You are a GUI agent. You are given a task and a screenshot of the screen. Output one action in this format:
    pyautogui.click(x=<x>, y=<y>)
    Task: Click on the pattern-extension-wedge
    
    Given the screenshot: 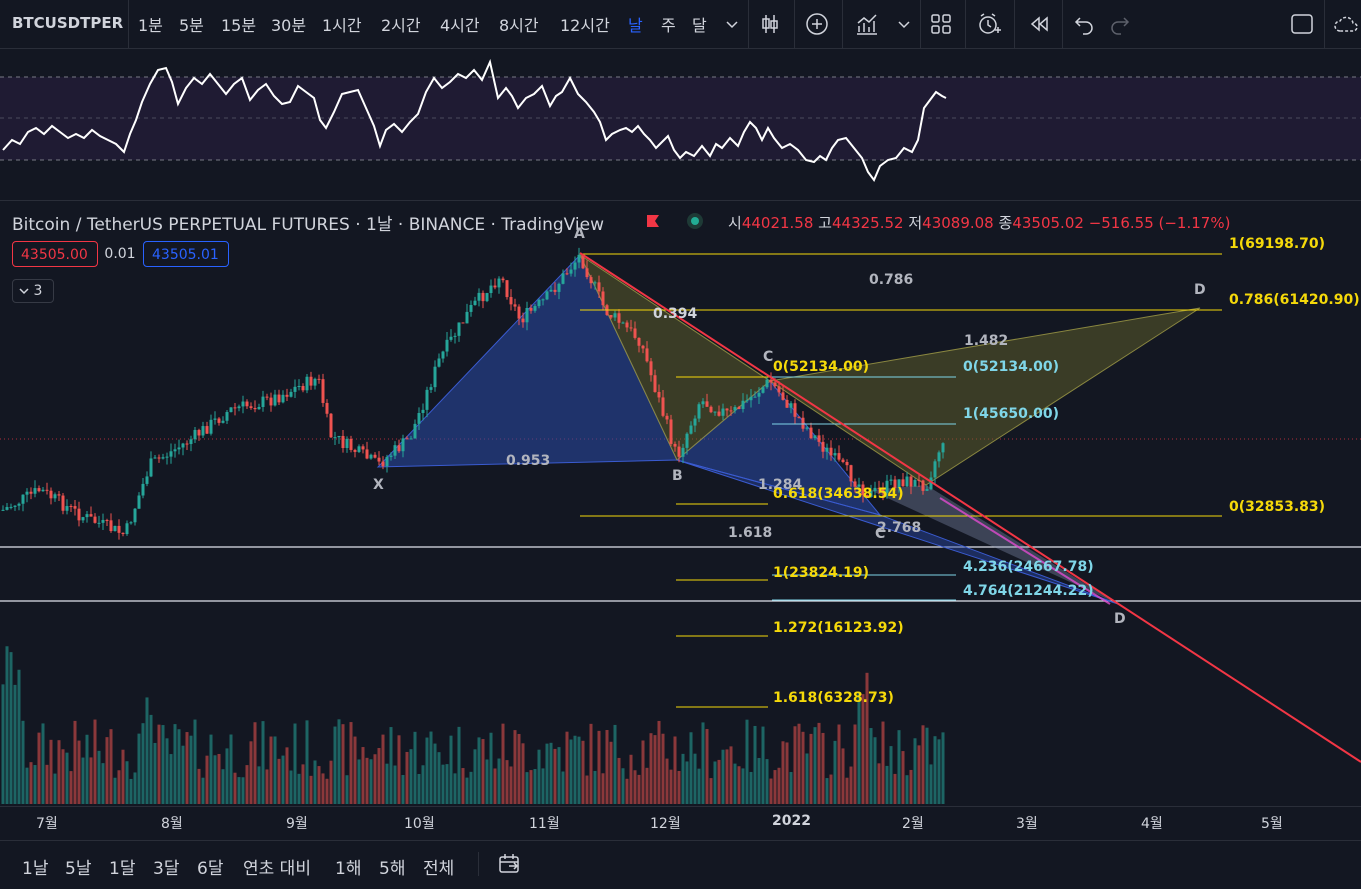 What is the action you would take?
    pyautogui.click(x=897, y=532)
    